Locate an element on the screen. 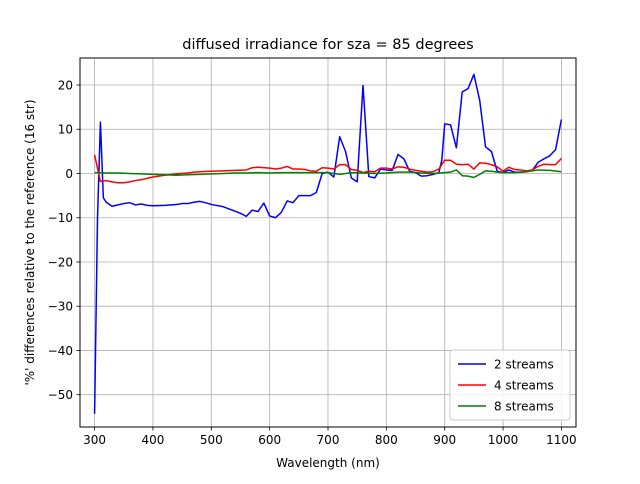 This screenshot has height=484, width=640. legend-label: 4 streams is located at coordinates (524, 385).